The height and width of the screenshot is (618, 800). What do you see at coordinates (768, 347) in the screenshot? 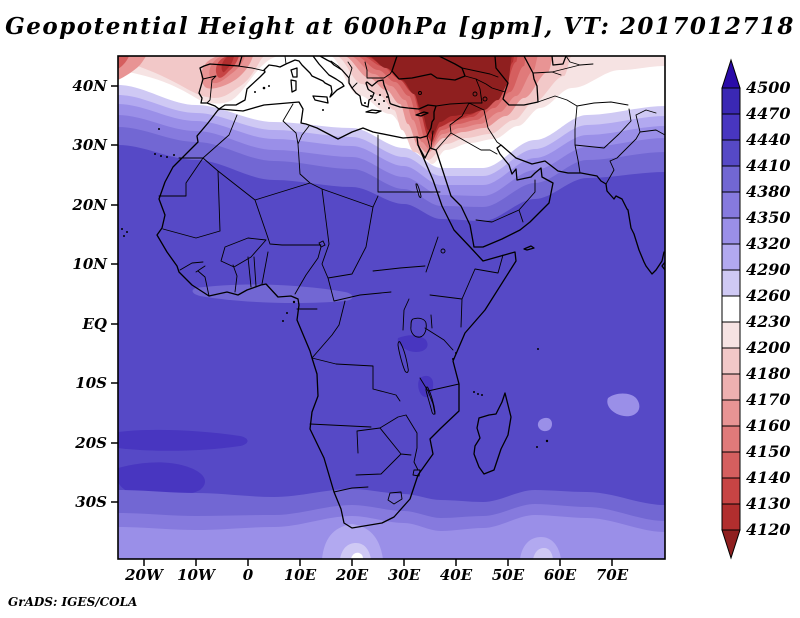
I see `colorbar-label: 4200` at bounding box center [768, 347].